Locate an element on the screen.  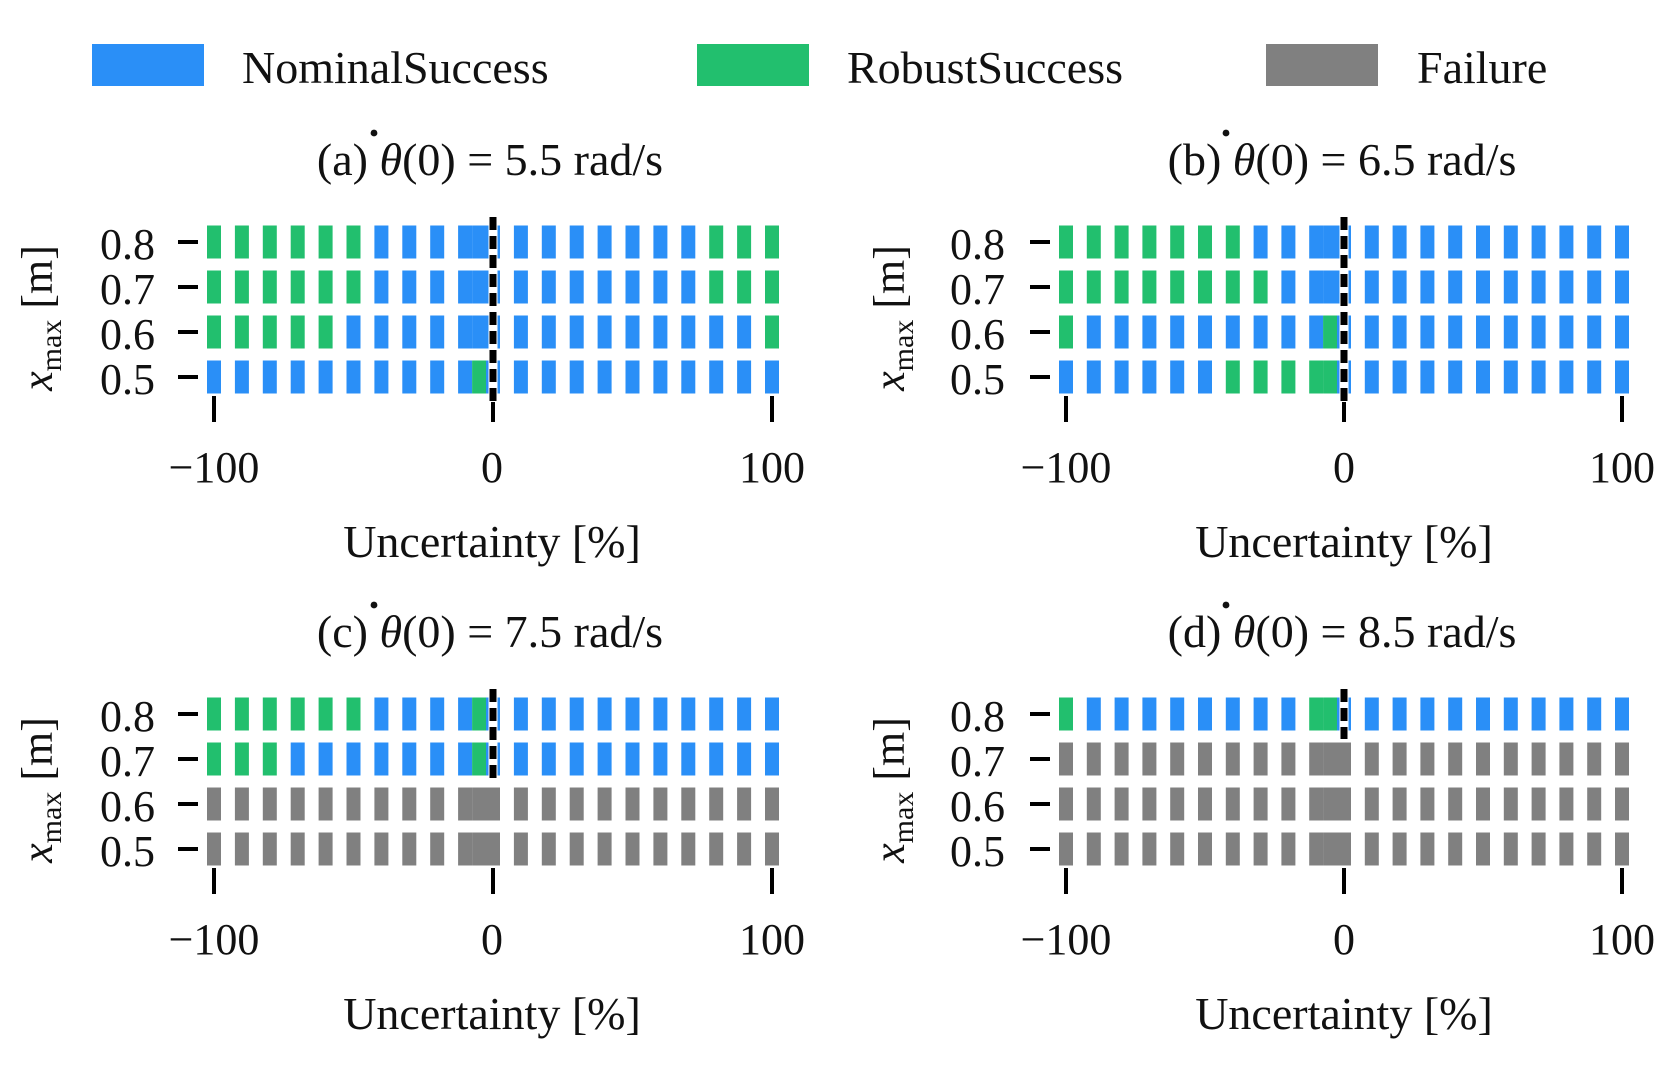
panel-a-ytick-labels: 0.5 0.6 0.7 0.8 is located at coordinates (127, 312).